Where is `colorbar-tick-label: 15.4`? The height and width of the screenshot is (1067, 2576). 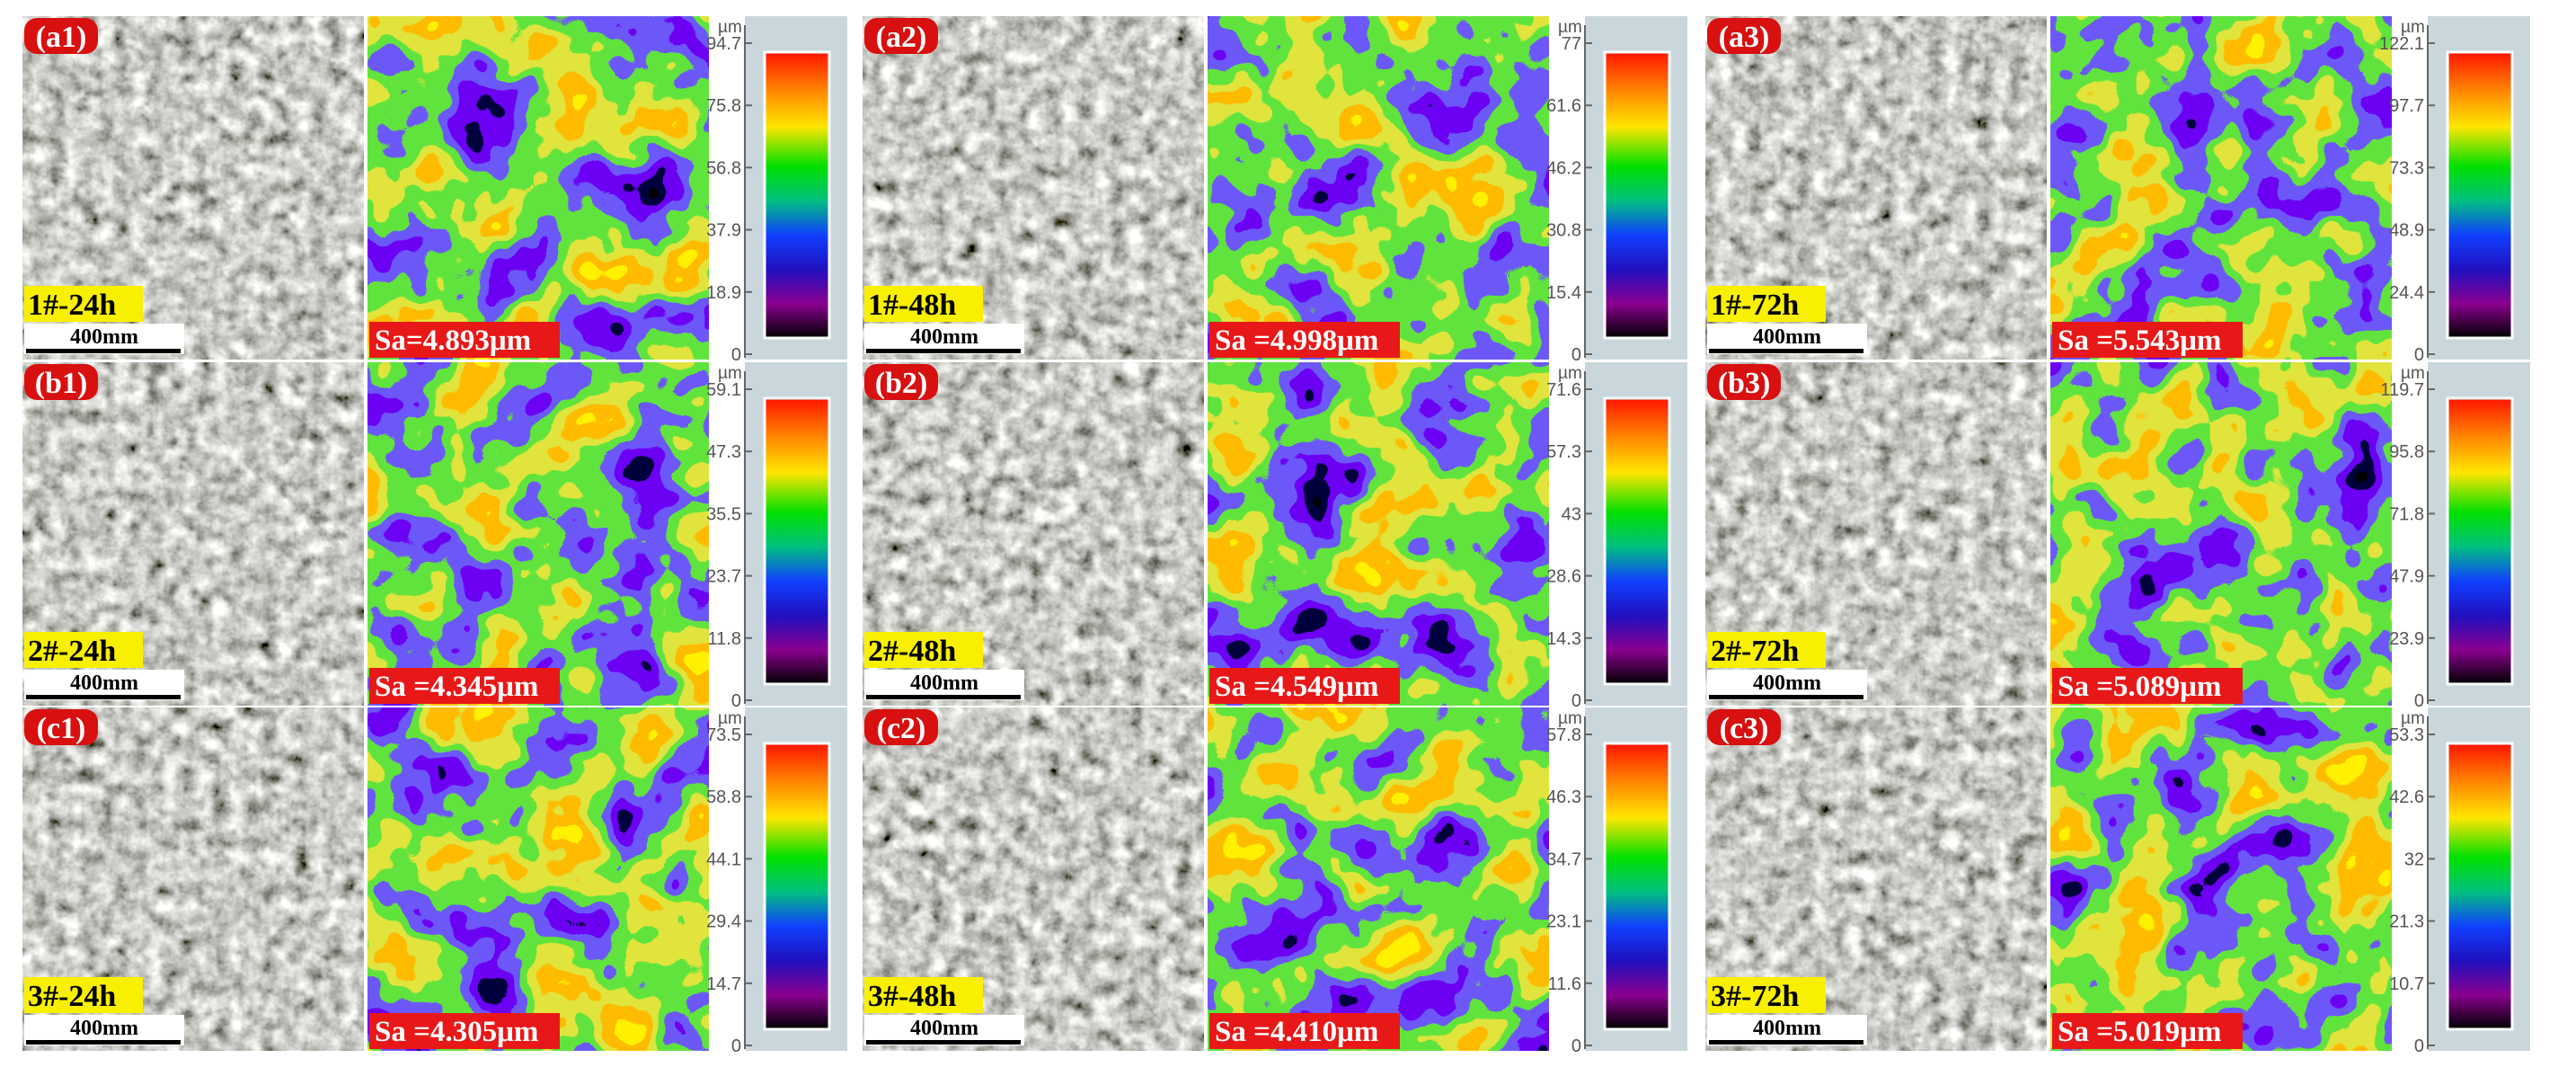
colorbar-tick-label: 15.4 is located at coordinates (1563, 293).